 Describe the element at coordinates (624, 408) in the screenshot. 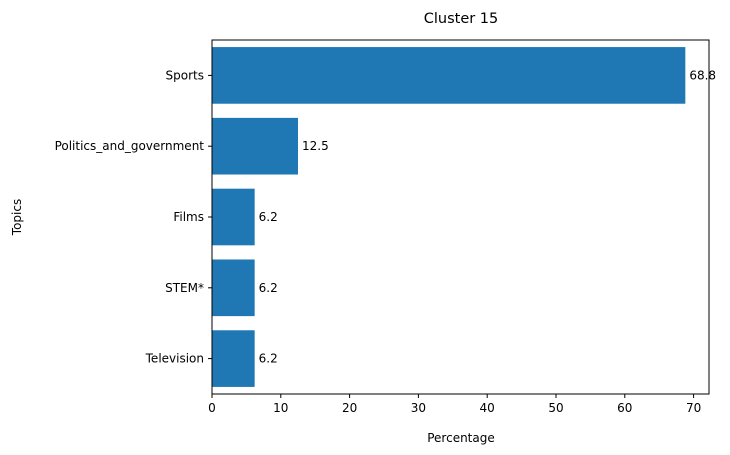

I see `x-tick-label: 60` at that location.